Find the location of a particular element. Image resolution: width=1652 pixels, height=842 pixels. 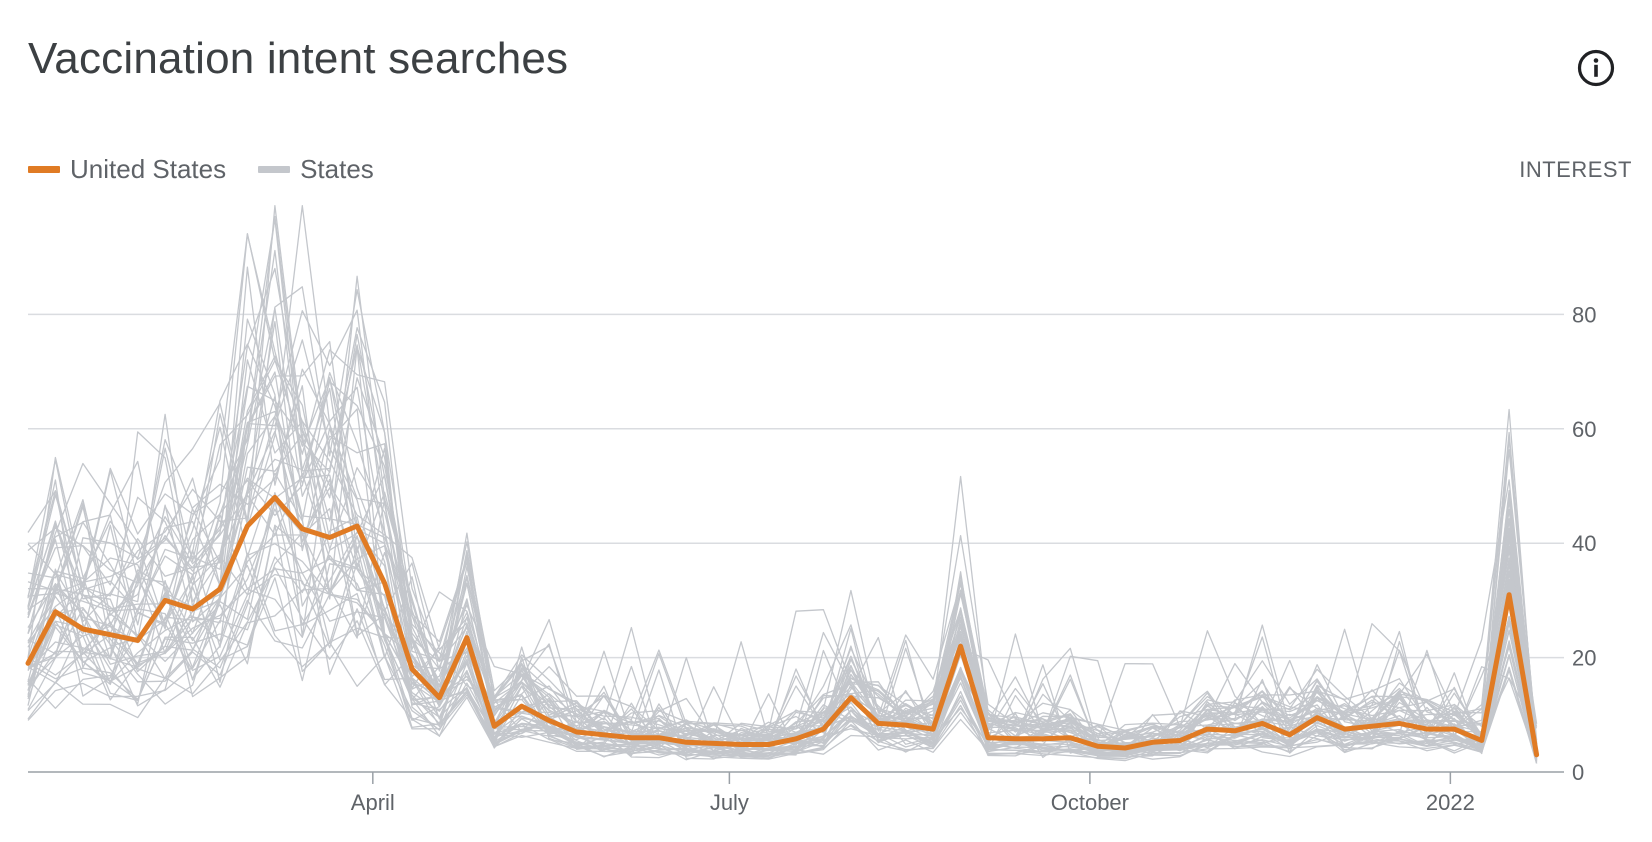

legend-item-states: States is located at coordinates (316, 169).